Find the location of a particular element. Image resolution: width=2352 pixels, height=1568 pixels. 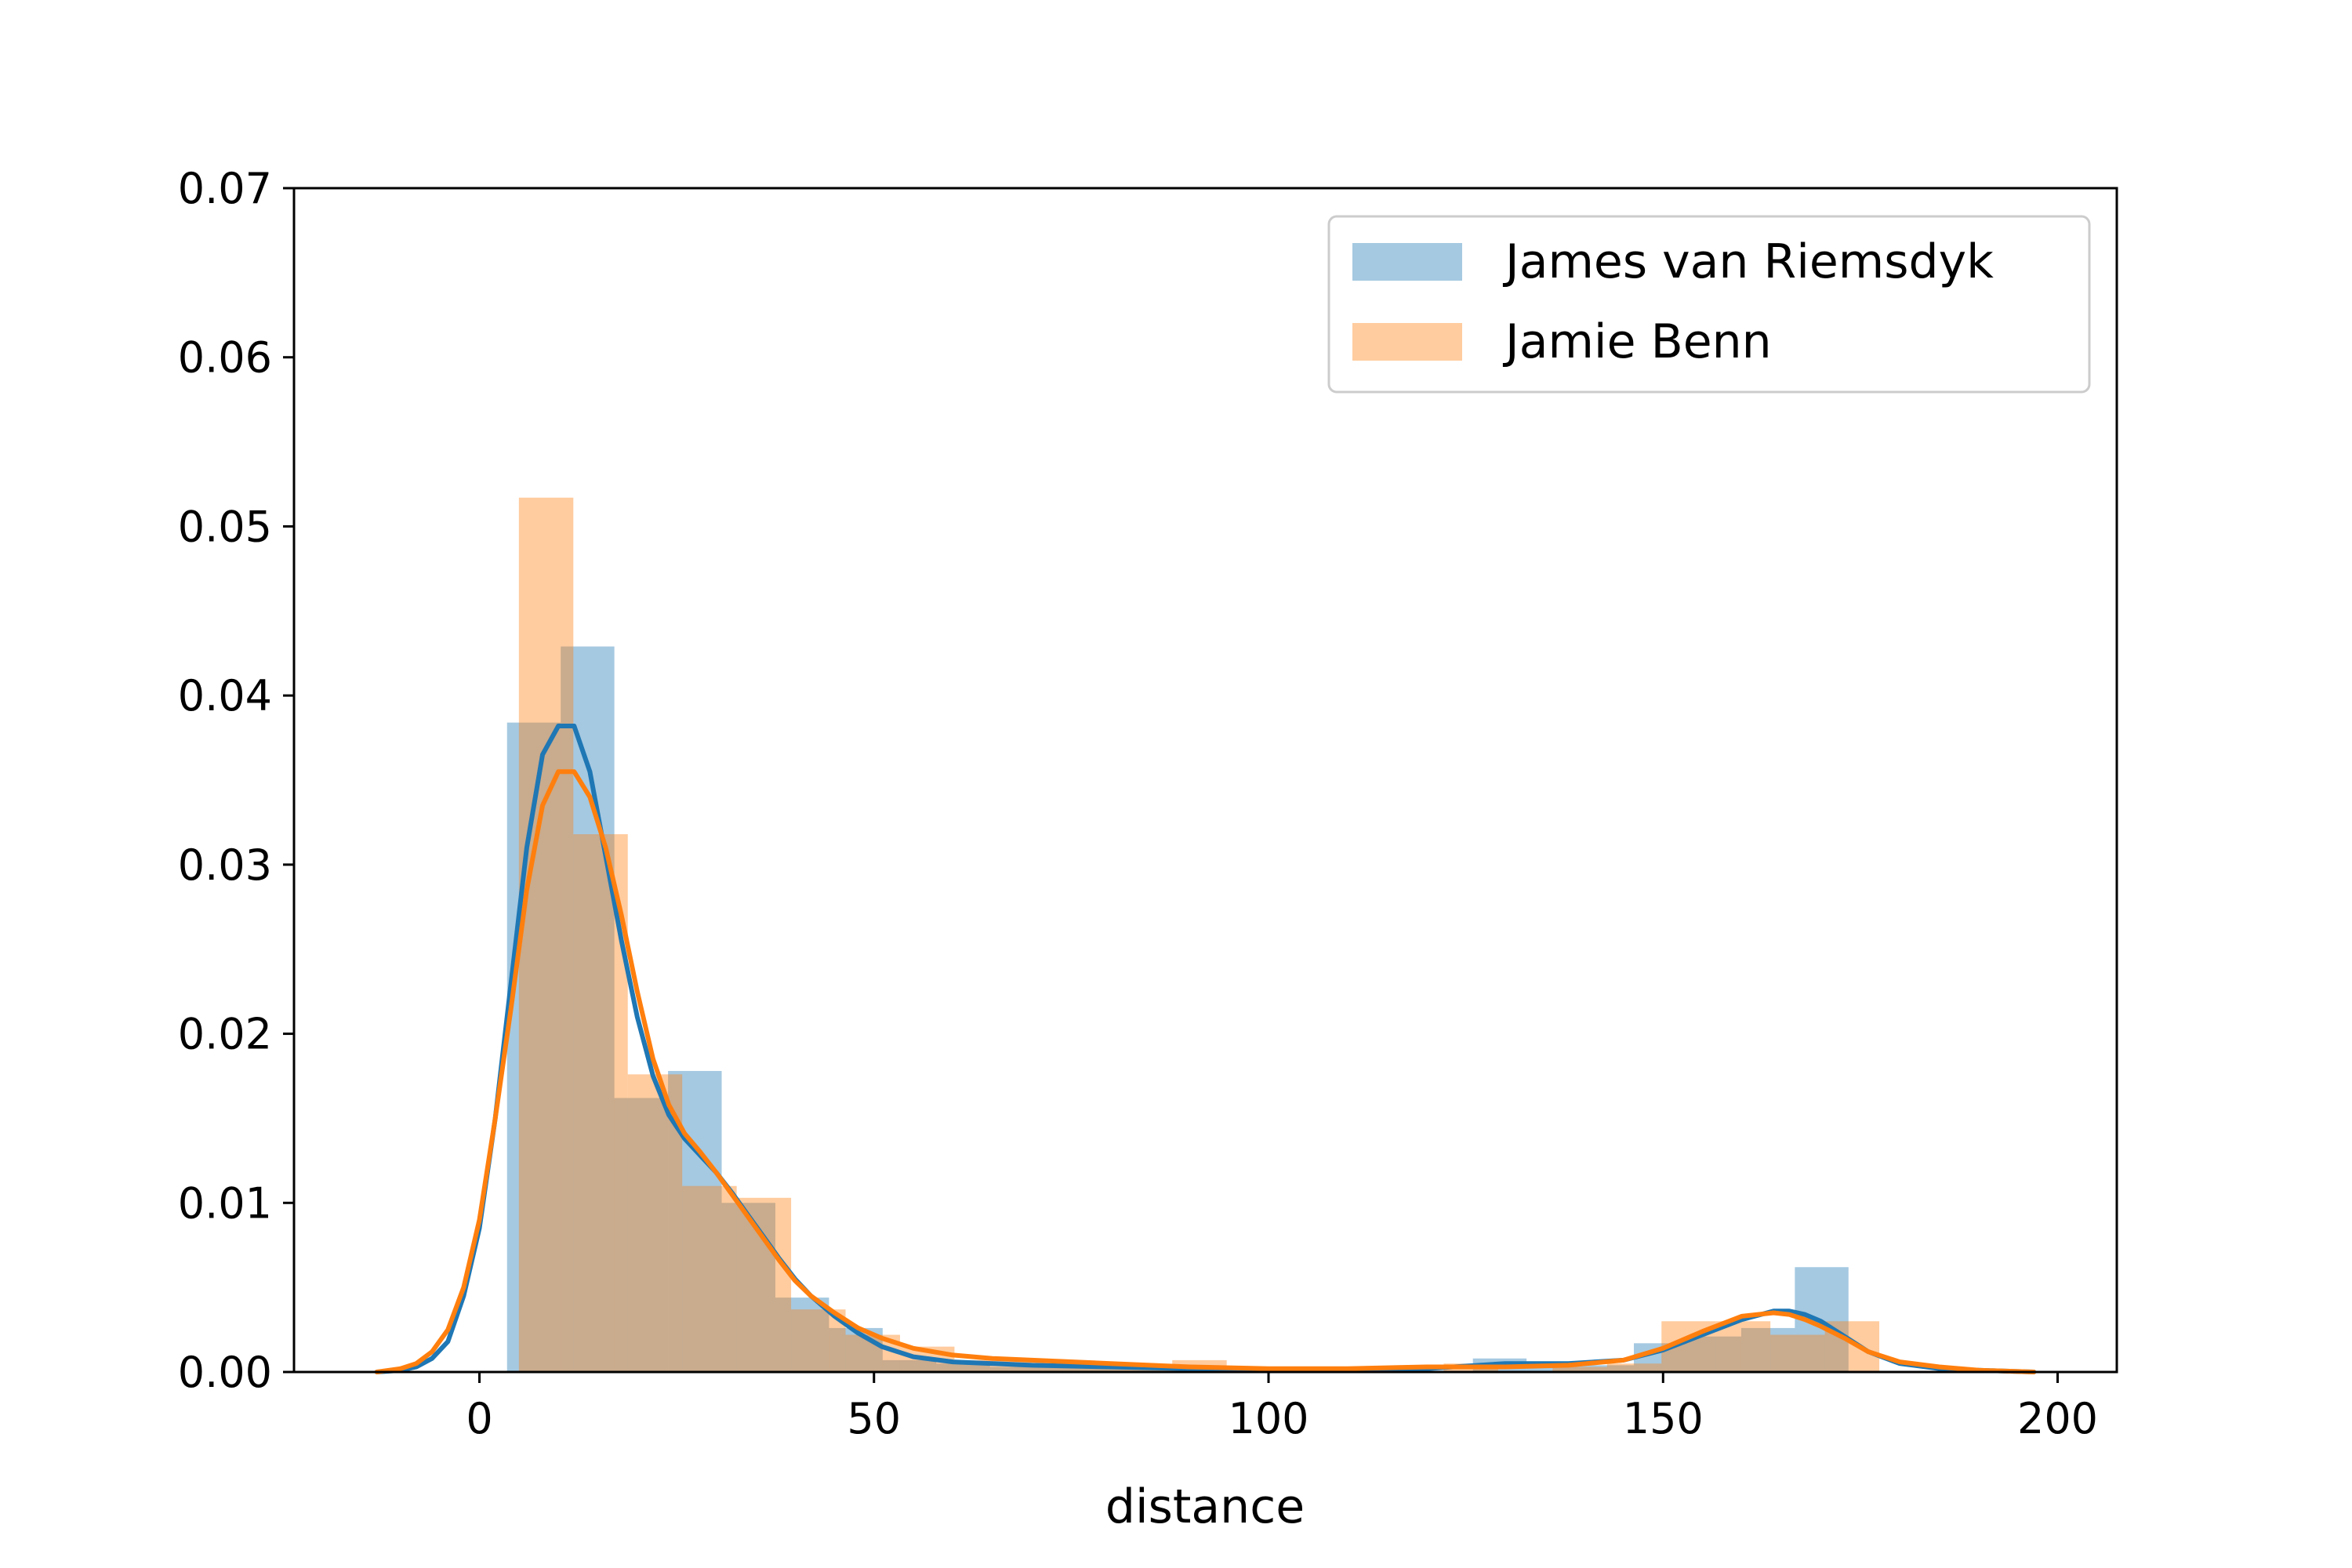

y-tick-label-7: 0.07 is located at coordinates (225, 188).